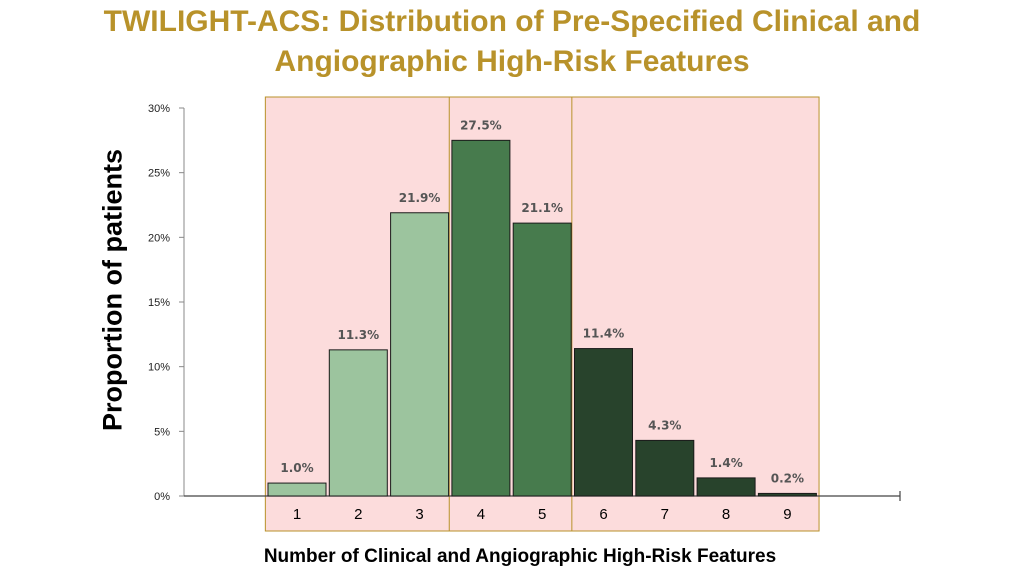 The height and width of the screenshot is (576, 1024). I want to click on x-tick-label-4: 4, so click(481, 514).